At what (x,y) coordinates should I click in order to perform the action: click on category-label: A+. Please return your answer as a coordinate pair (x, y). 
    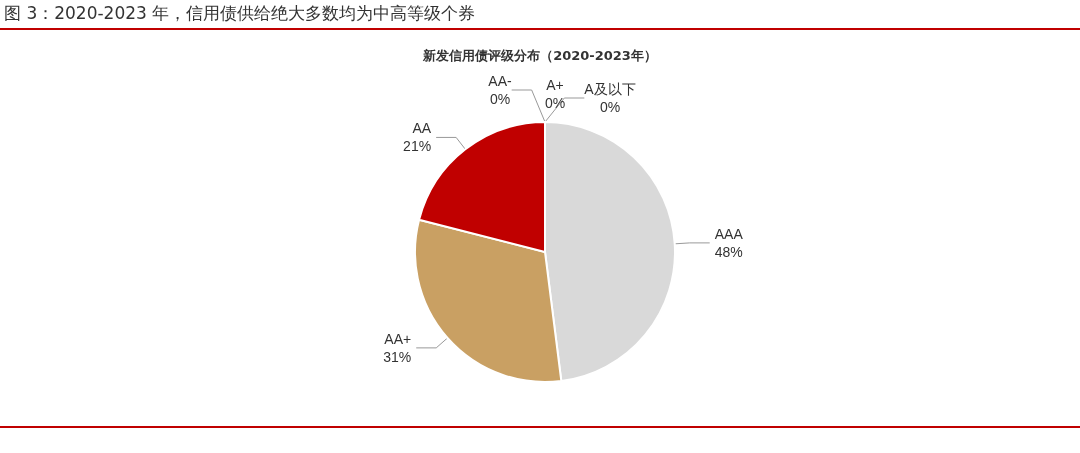
    Looking at the image, I should click on (555, 85).